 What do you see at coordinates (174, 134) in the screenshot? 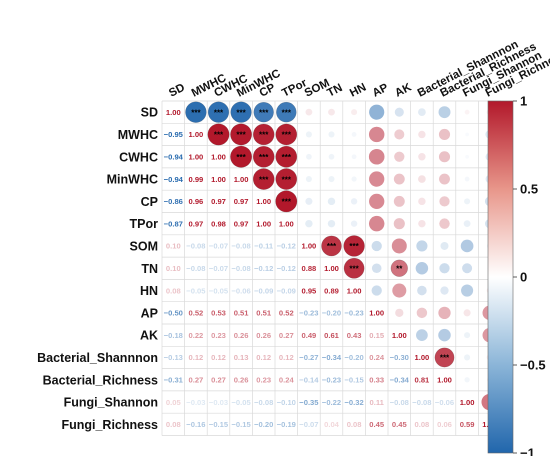
I see `value-label-MWHC-SD: −0.95` at bounding box center [174, 134].